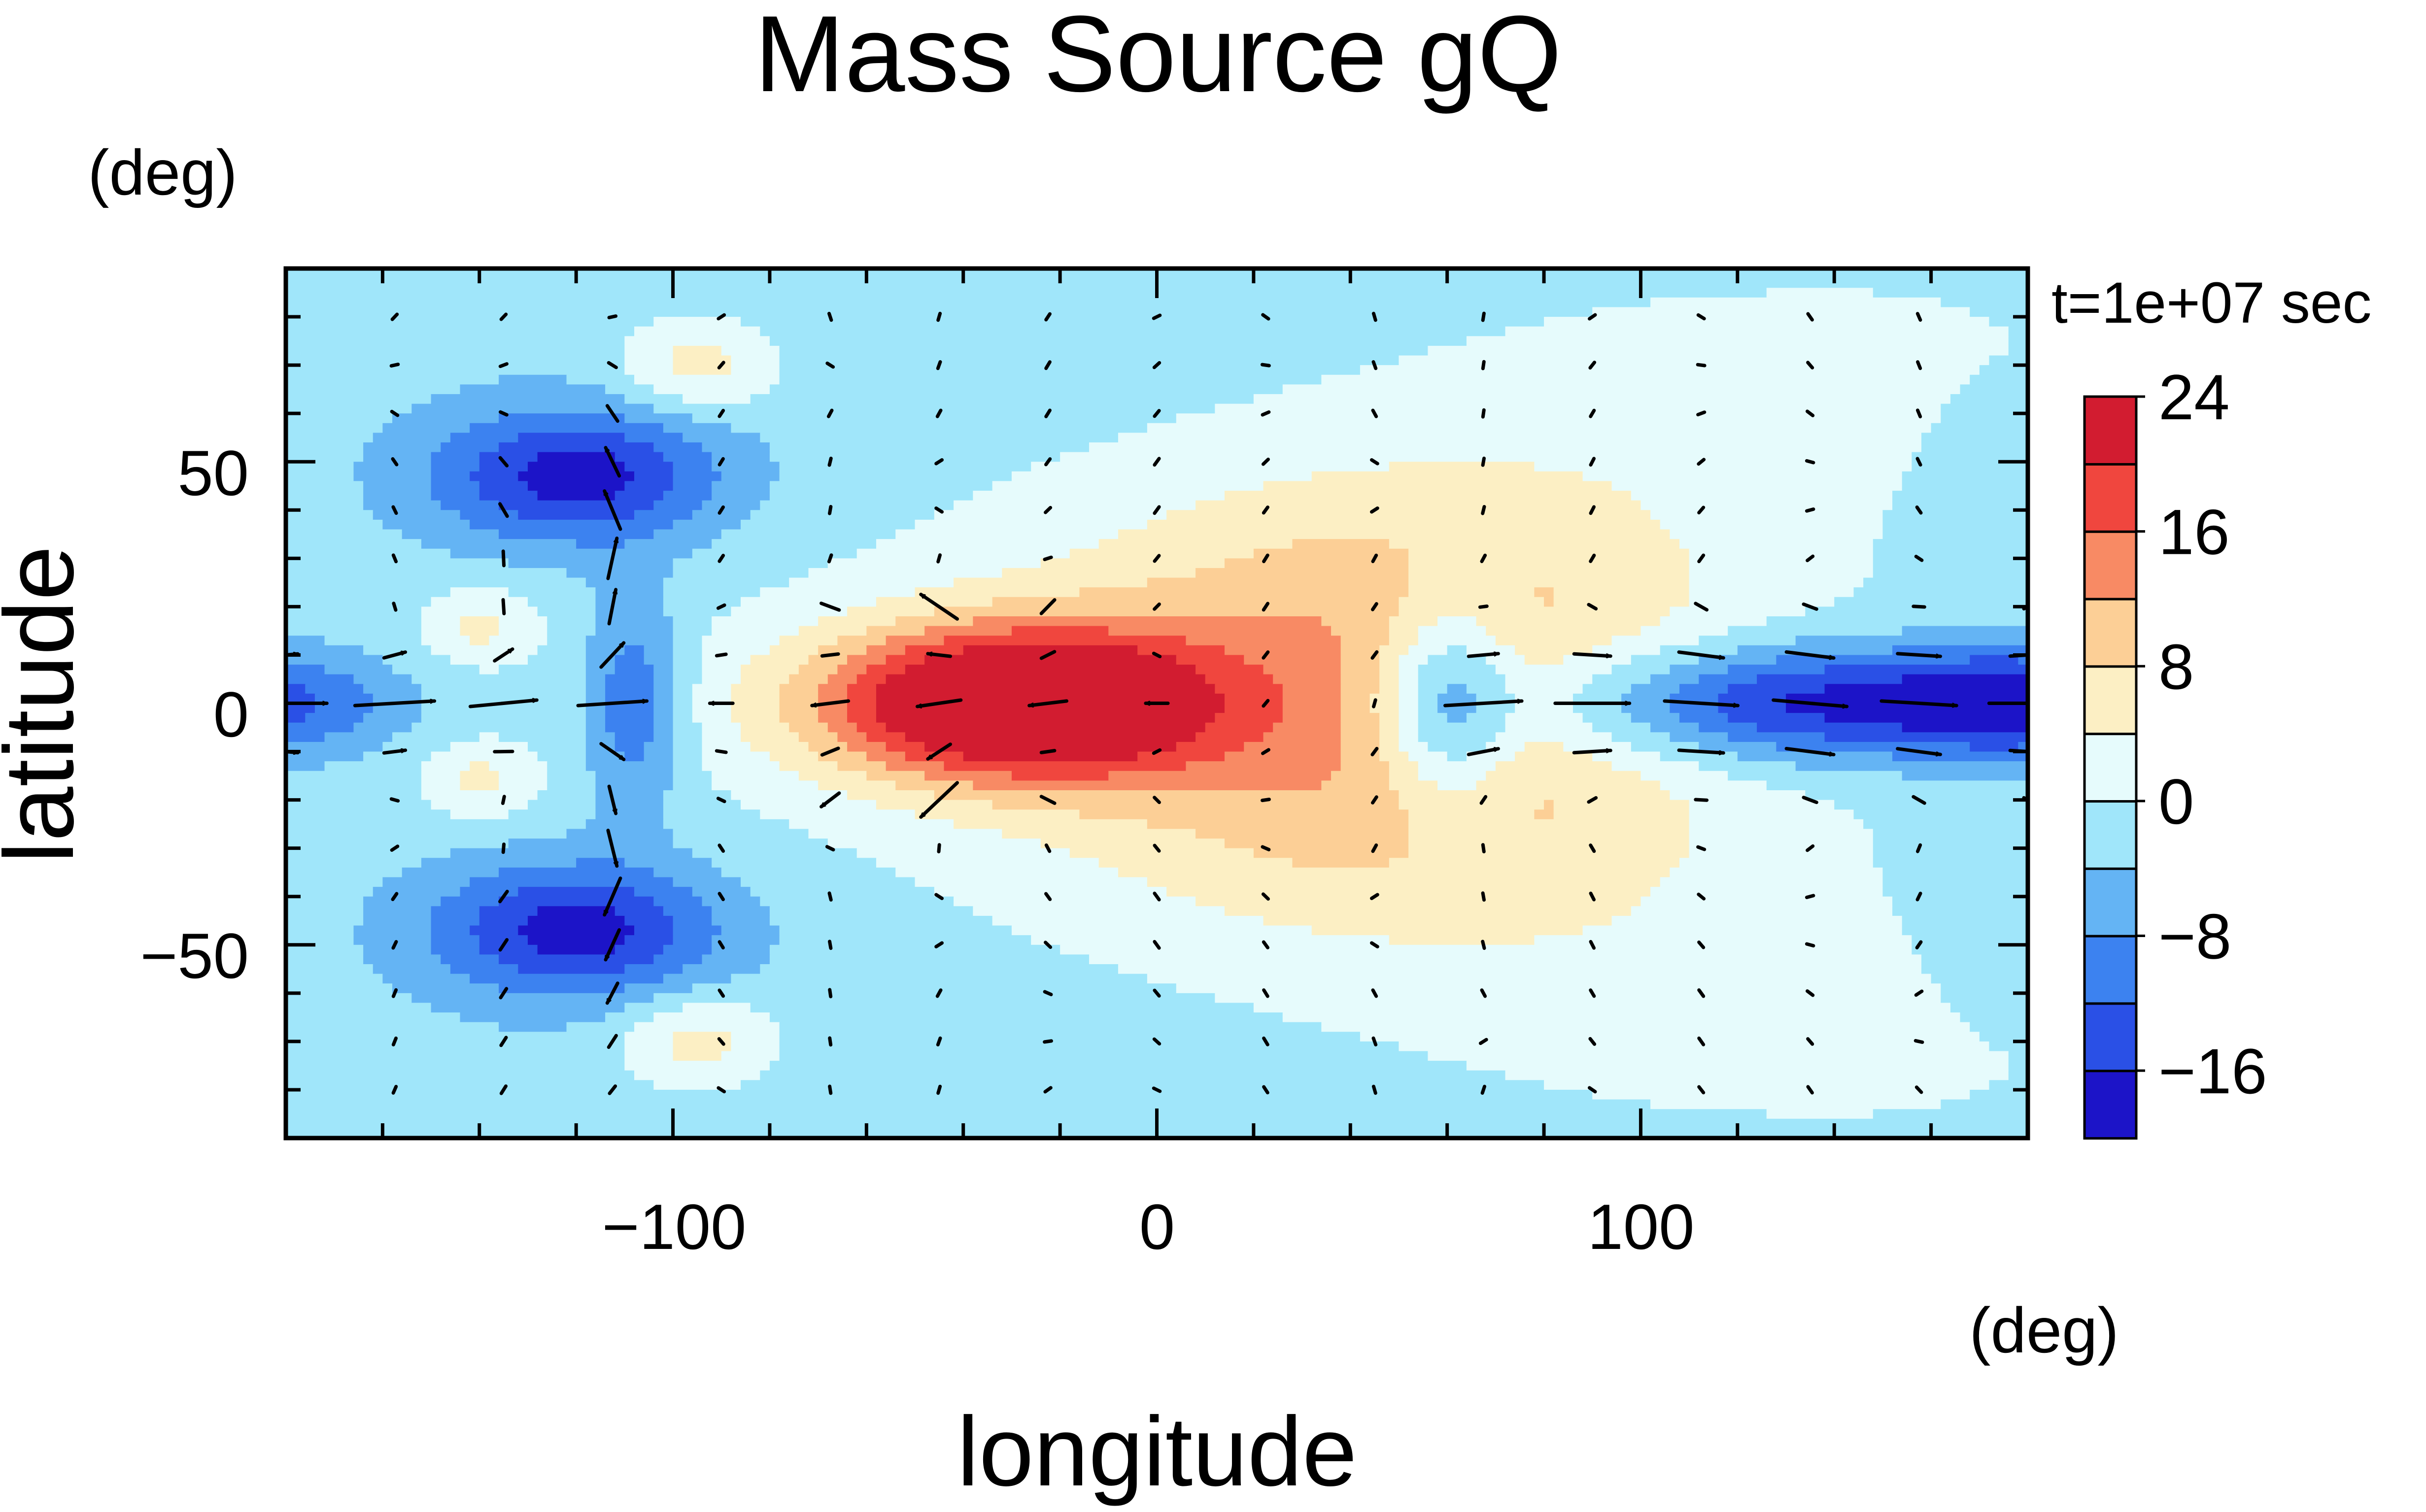  Describe the element at coordinates (2043, 1330) in the screenshot. I see `x-unit-label: (deg)` at that location.